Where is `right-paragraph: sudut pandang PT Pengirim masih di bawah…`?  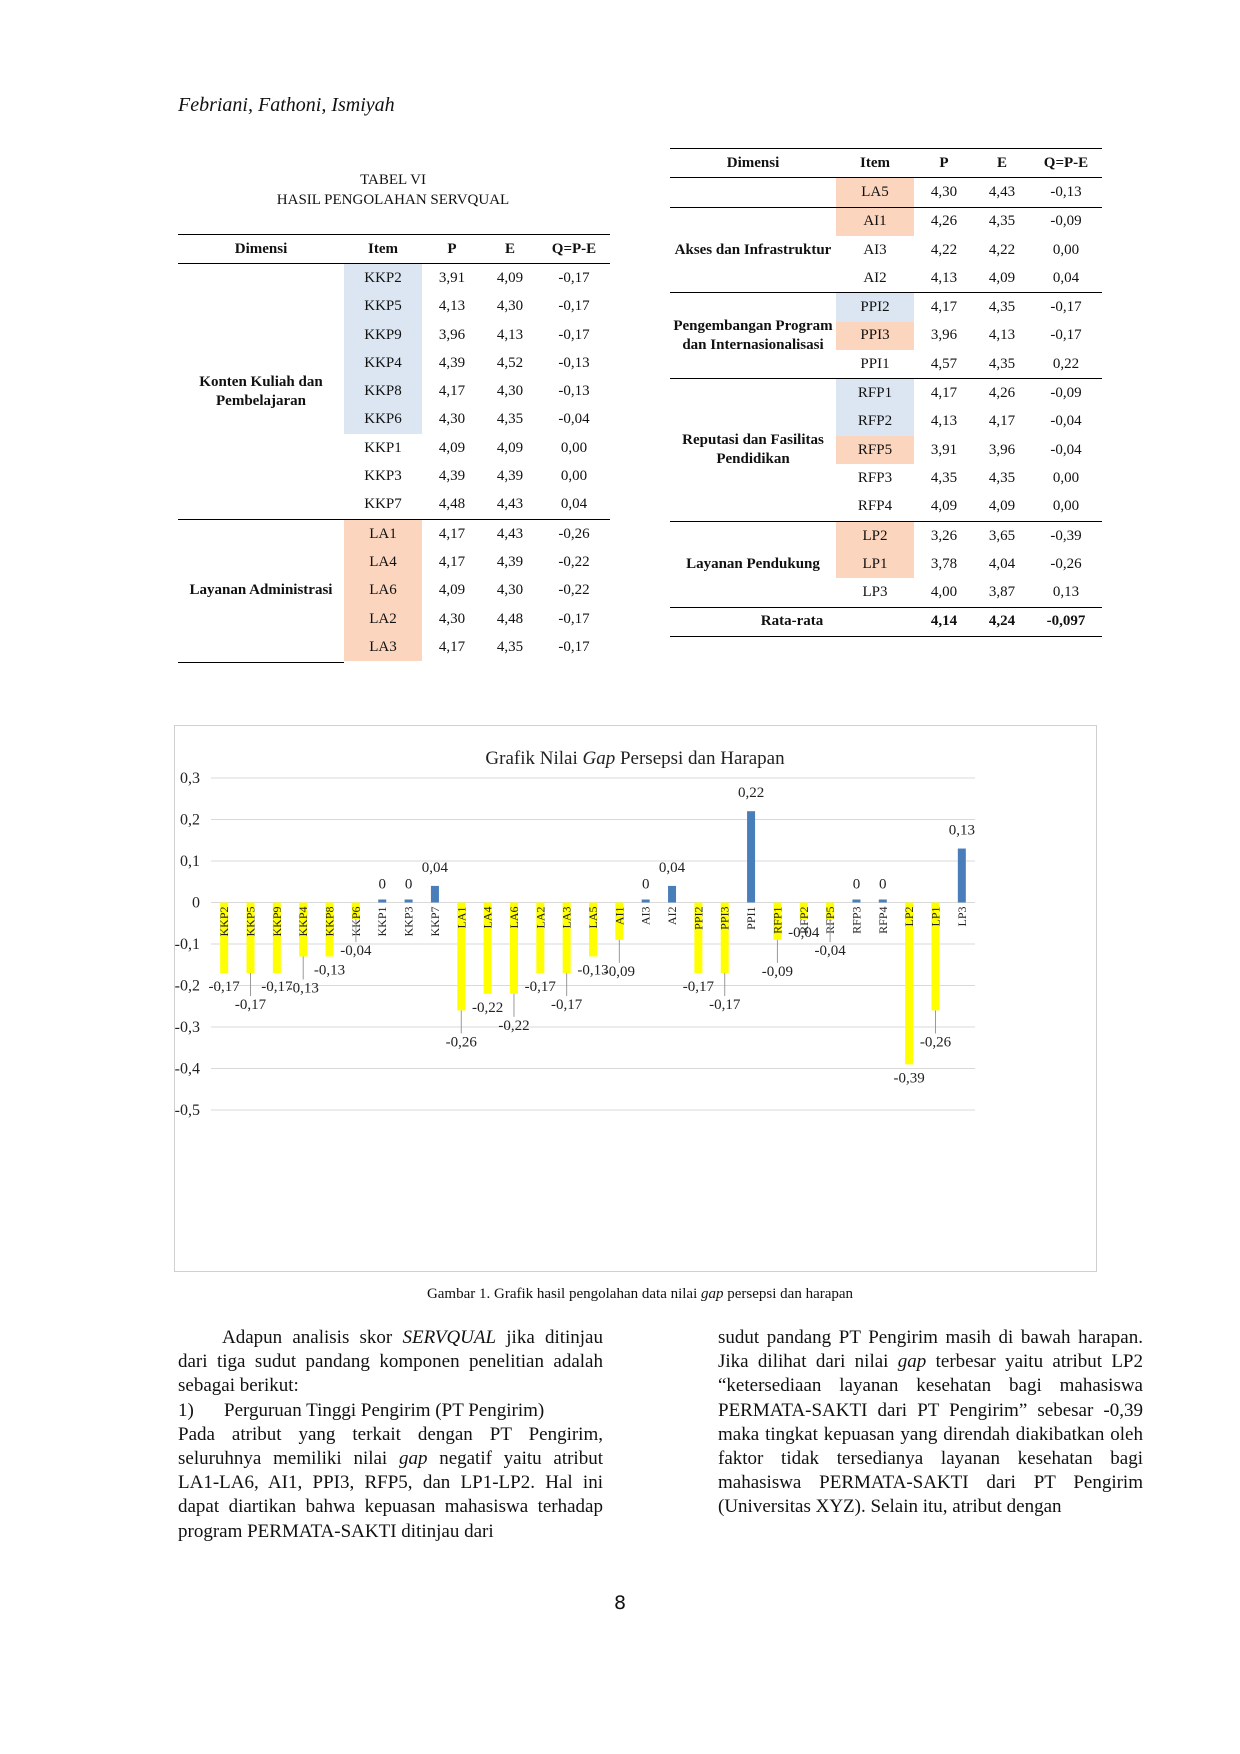 right-paragraph: sudut pandang PT Pengirim masih di bawah… is located at coordinates (930, 1423).